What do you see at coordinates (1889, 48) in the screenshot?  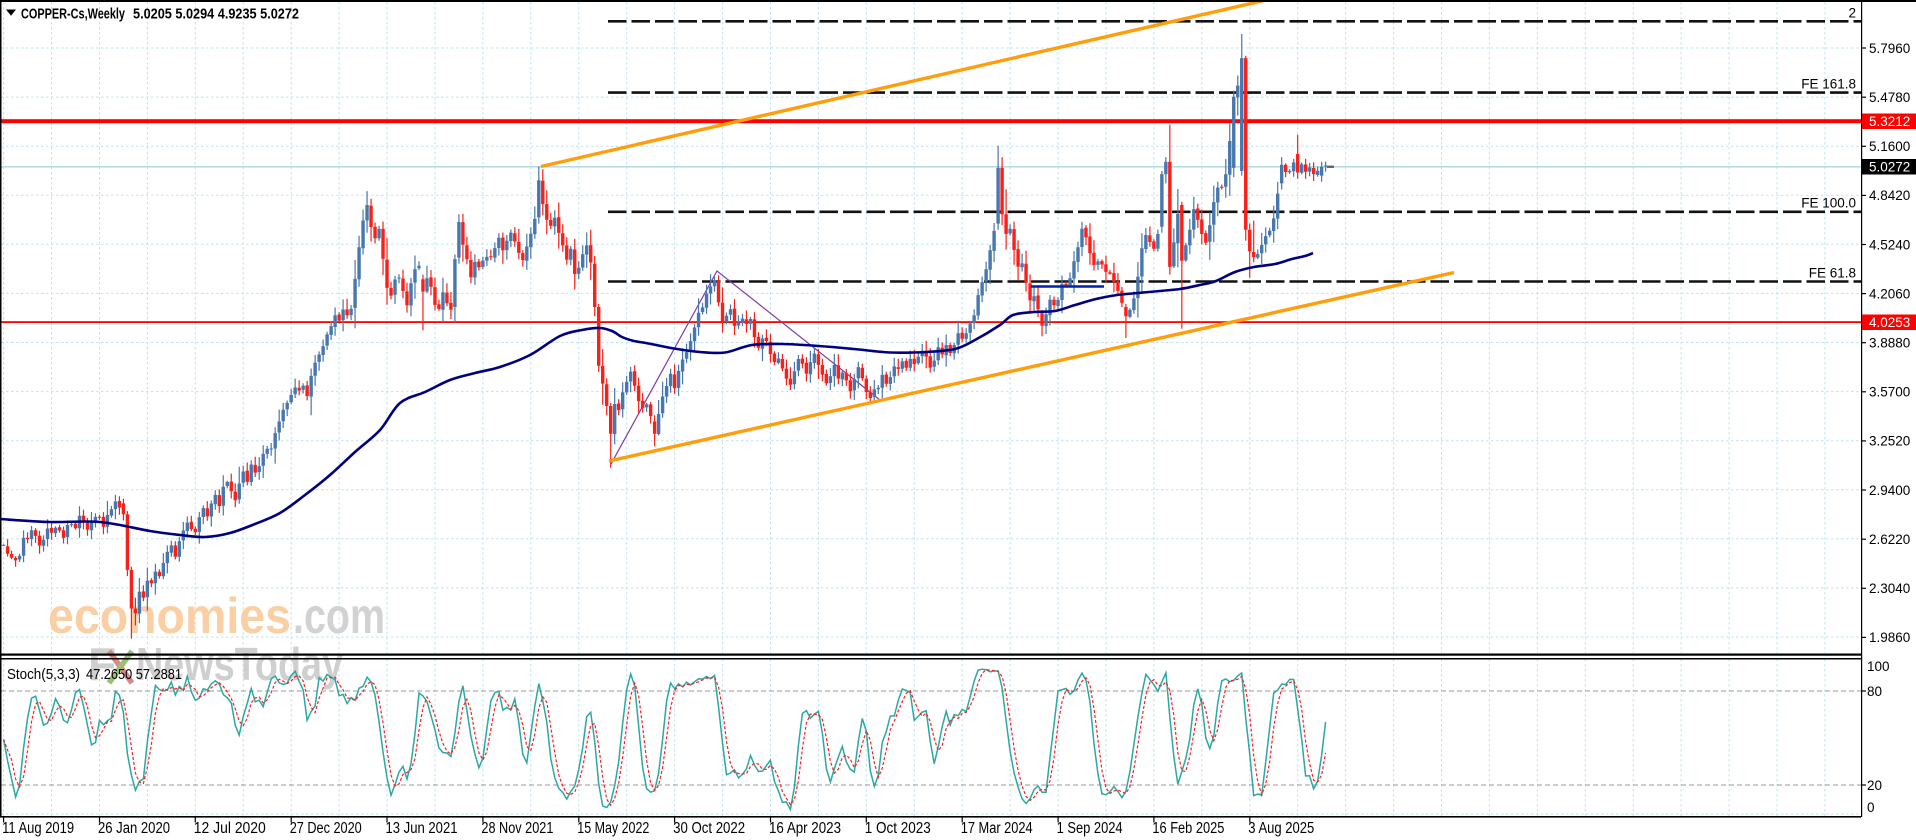 I see `svg-text: 5.7960` at bounding box center [1889, 48].